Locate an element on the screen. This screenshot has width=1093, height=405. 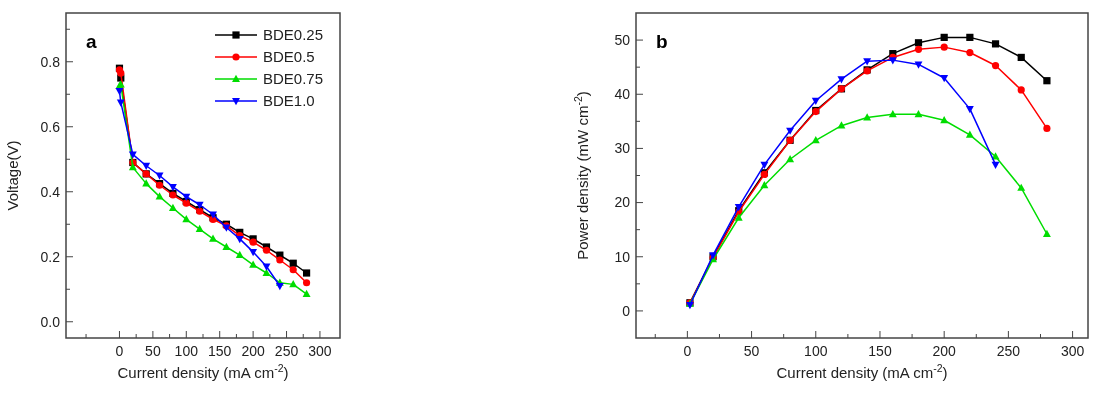
y-tick-label: 30 is located at coordinates (622, 148).